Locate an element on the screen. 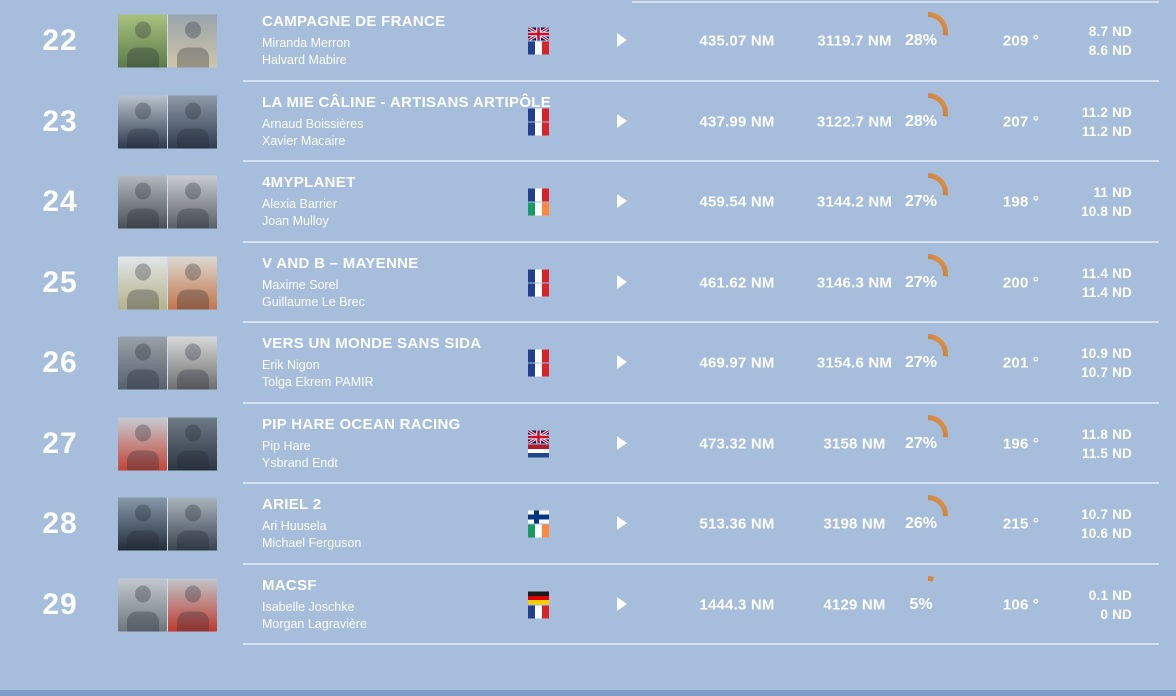 The height and width of the screenshot is (696, 1176). team-name: V AND B – MAYENNE is located at coordinates (340, 263).